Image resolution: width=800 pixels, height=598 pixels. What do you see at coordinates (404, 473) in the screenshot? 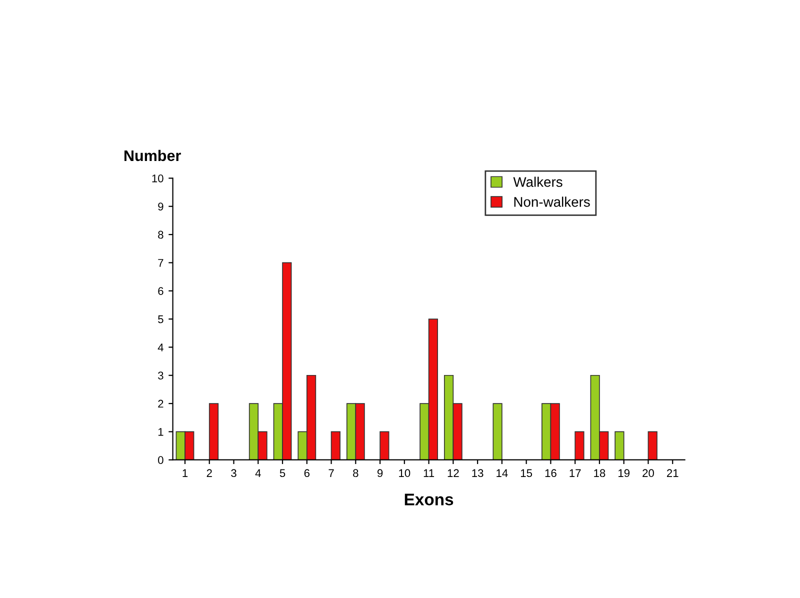
I see `x-tick-label: 10` at bounding box center [404, 473].